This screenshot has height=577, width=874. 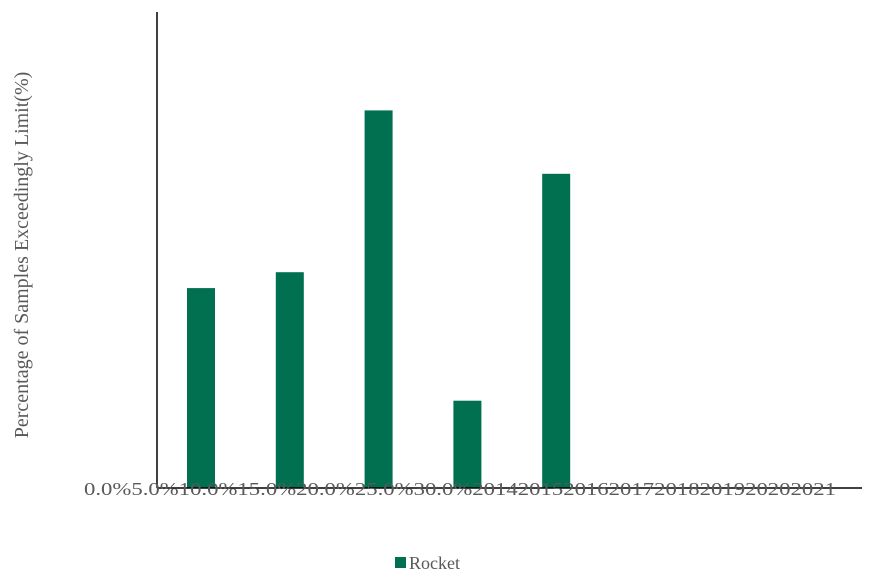 What do you see at coordinates (585, 489) in the screenshot?
I see `tick-label-9: 2016` at bounding box center [585, 489].